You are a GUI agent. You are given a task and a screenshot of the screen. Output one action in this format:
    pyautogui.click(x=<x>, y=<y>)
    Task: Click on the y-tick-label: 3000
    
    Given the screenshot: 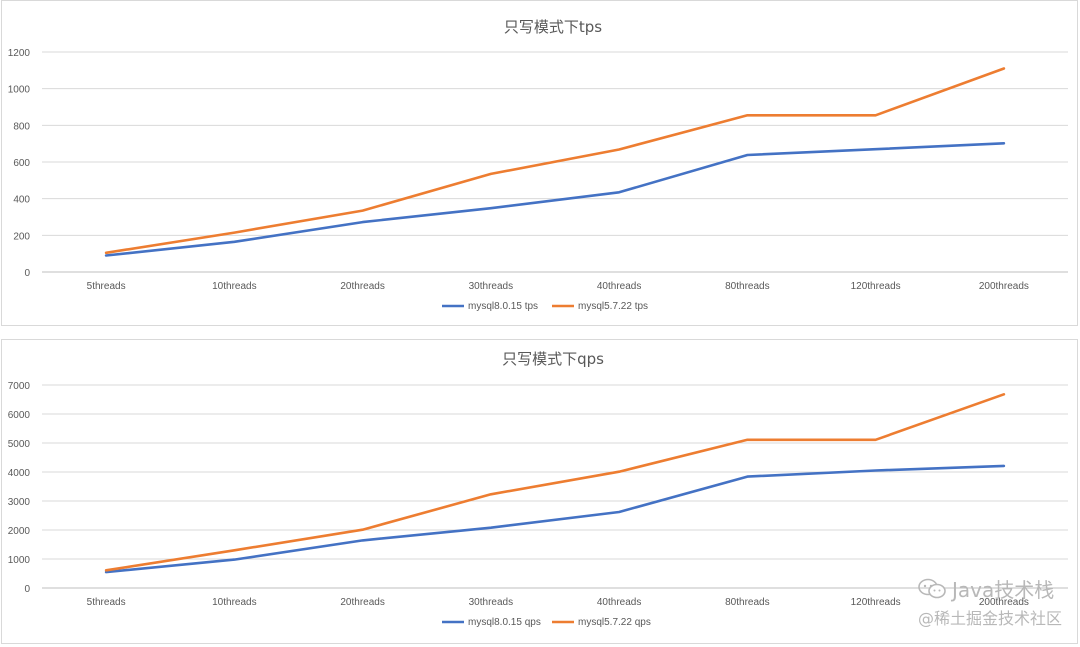 What is the action you would take?
    pyautogui.click(x=19, y=502)
    